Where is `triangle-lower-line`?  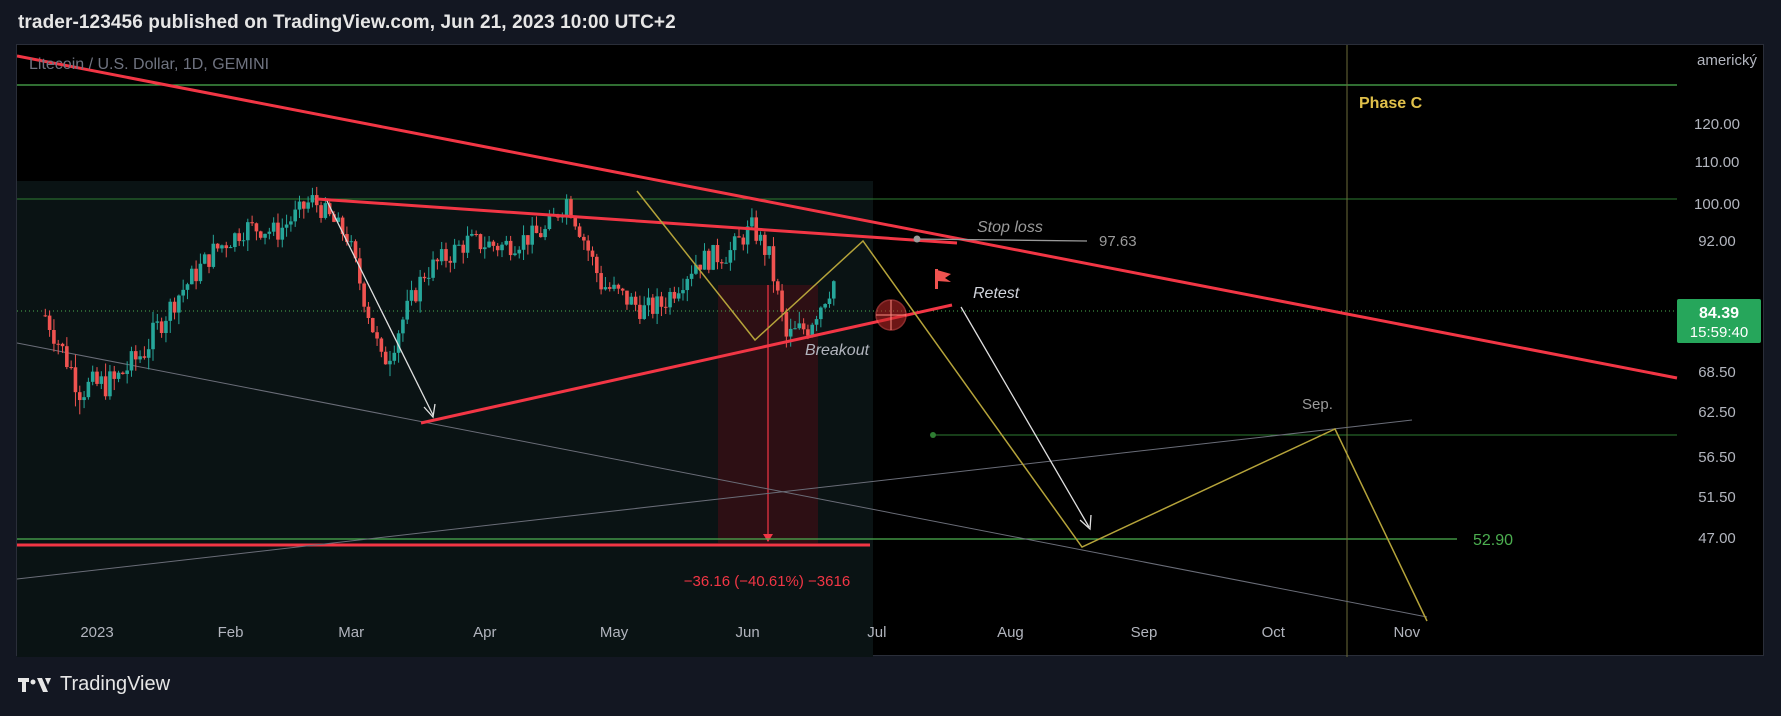
triangle-lower-line is located at coordinates (686, 364).